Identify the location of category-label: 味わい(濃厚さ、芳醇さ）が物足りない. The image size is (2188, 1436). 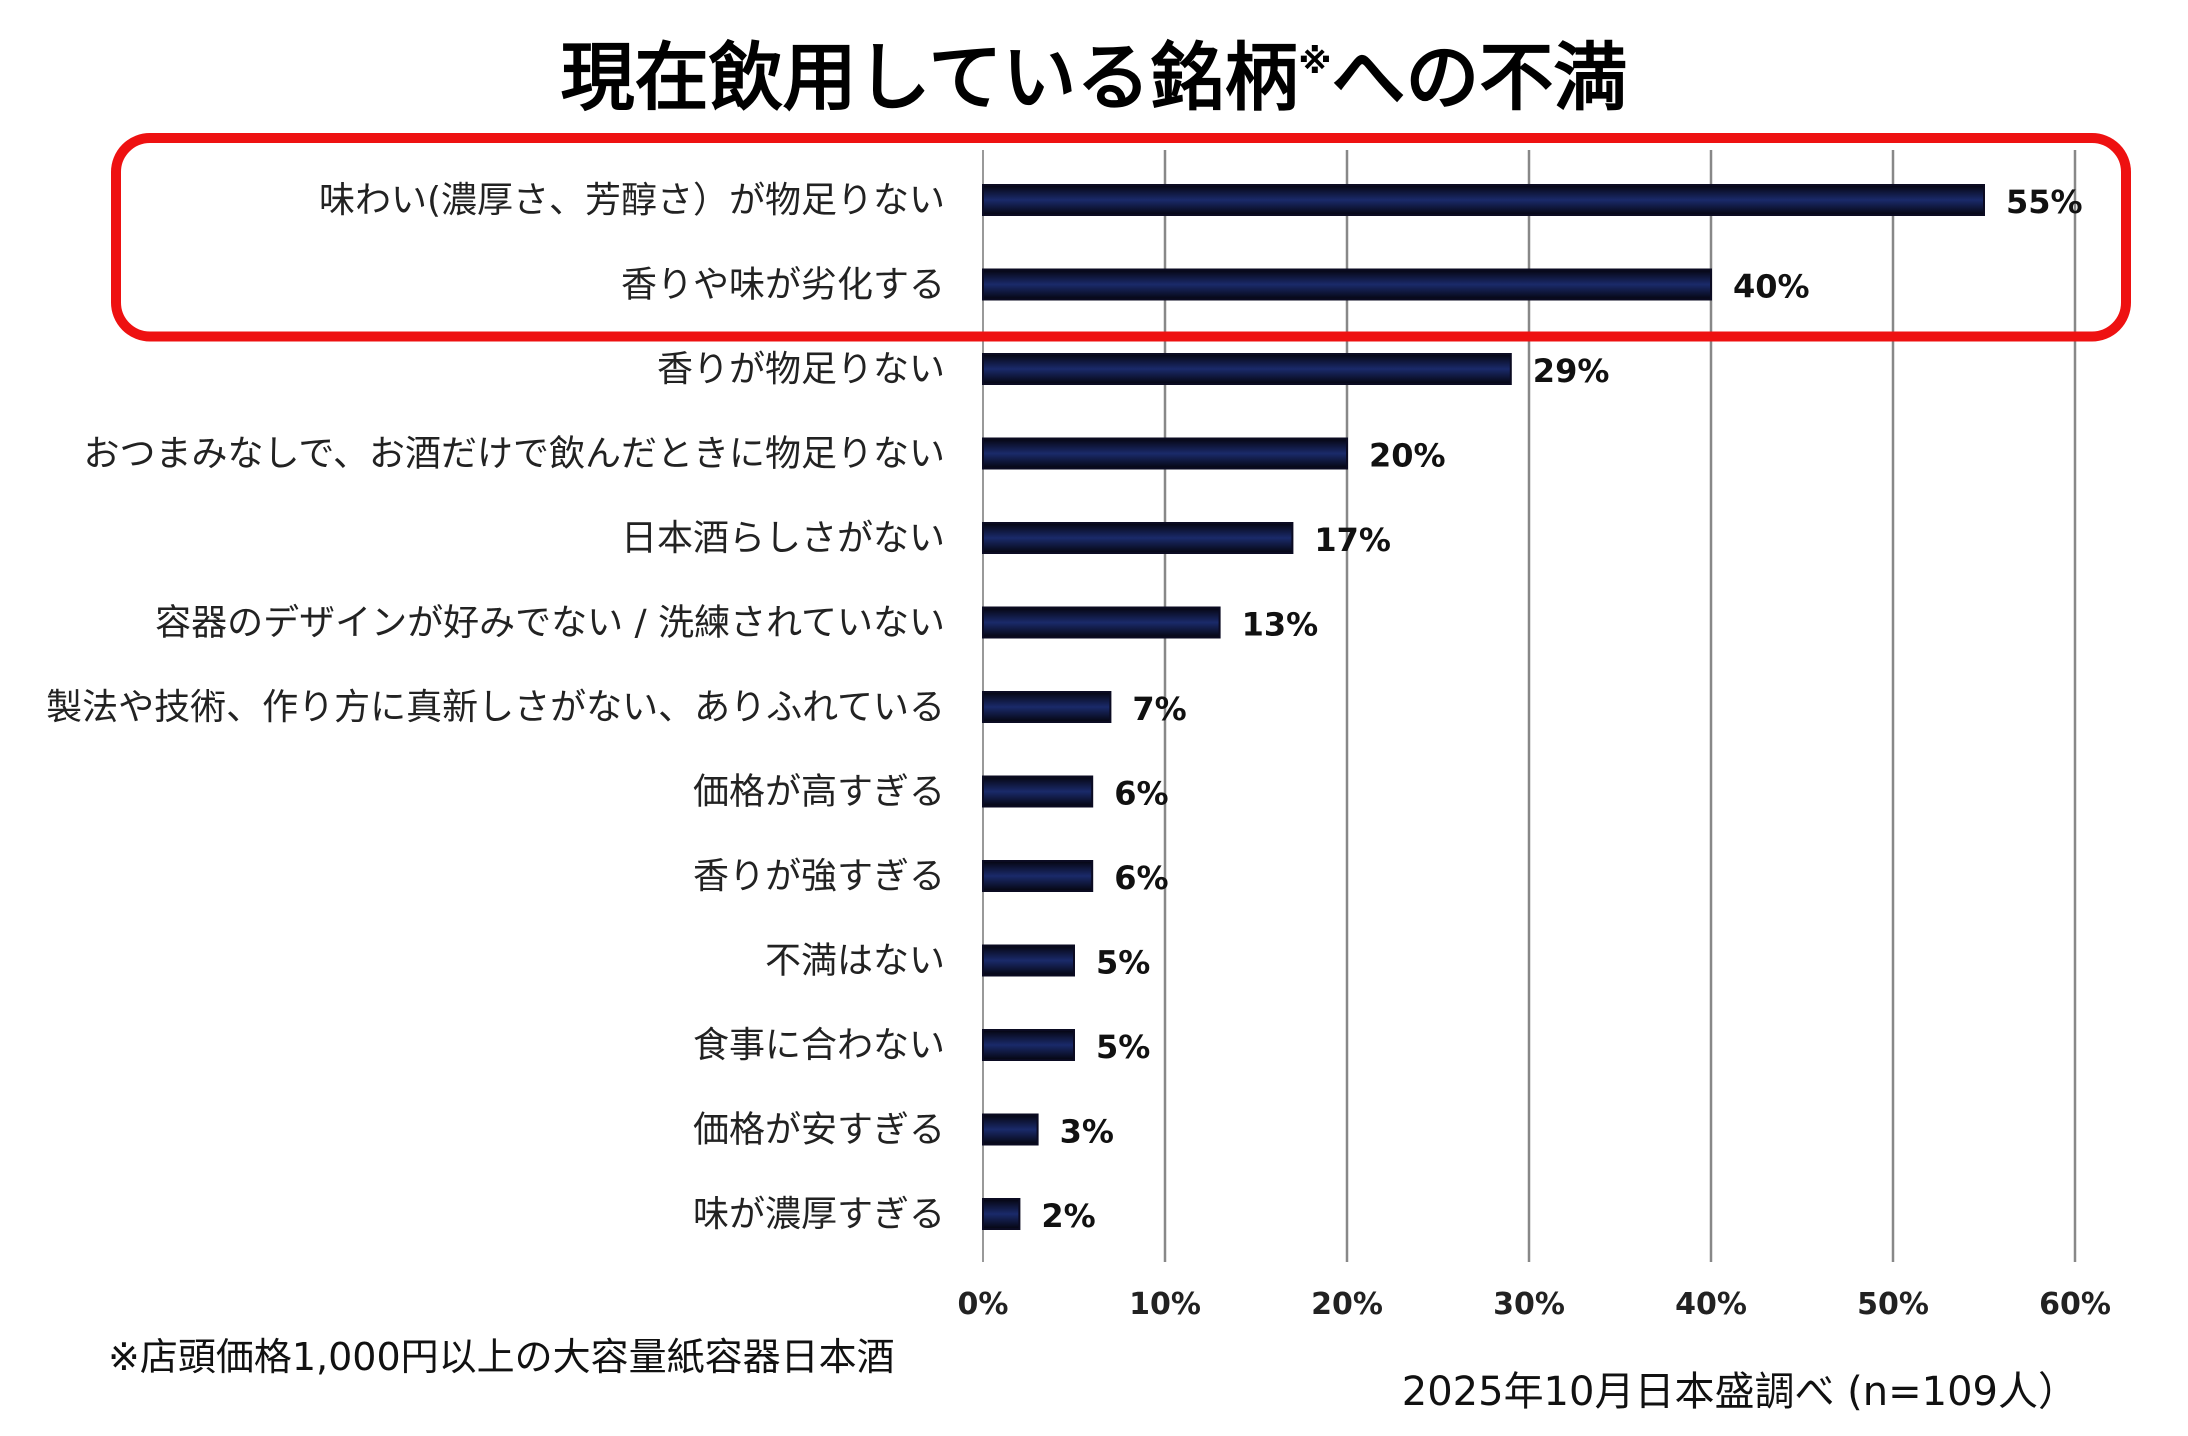
(632, 200).